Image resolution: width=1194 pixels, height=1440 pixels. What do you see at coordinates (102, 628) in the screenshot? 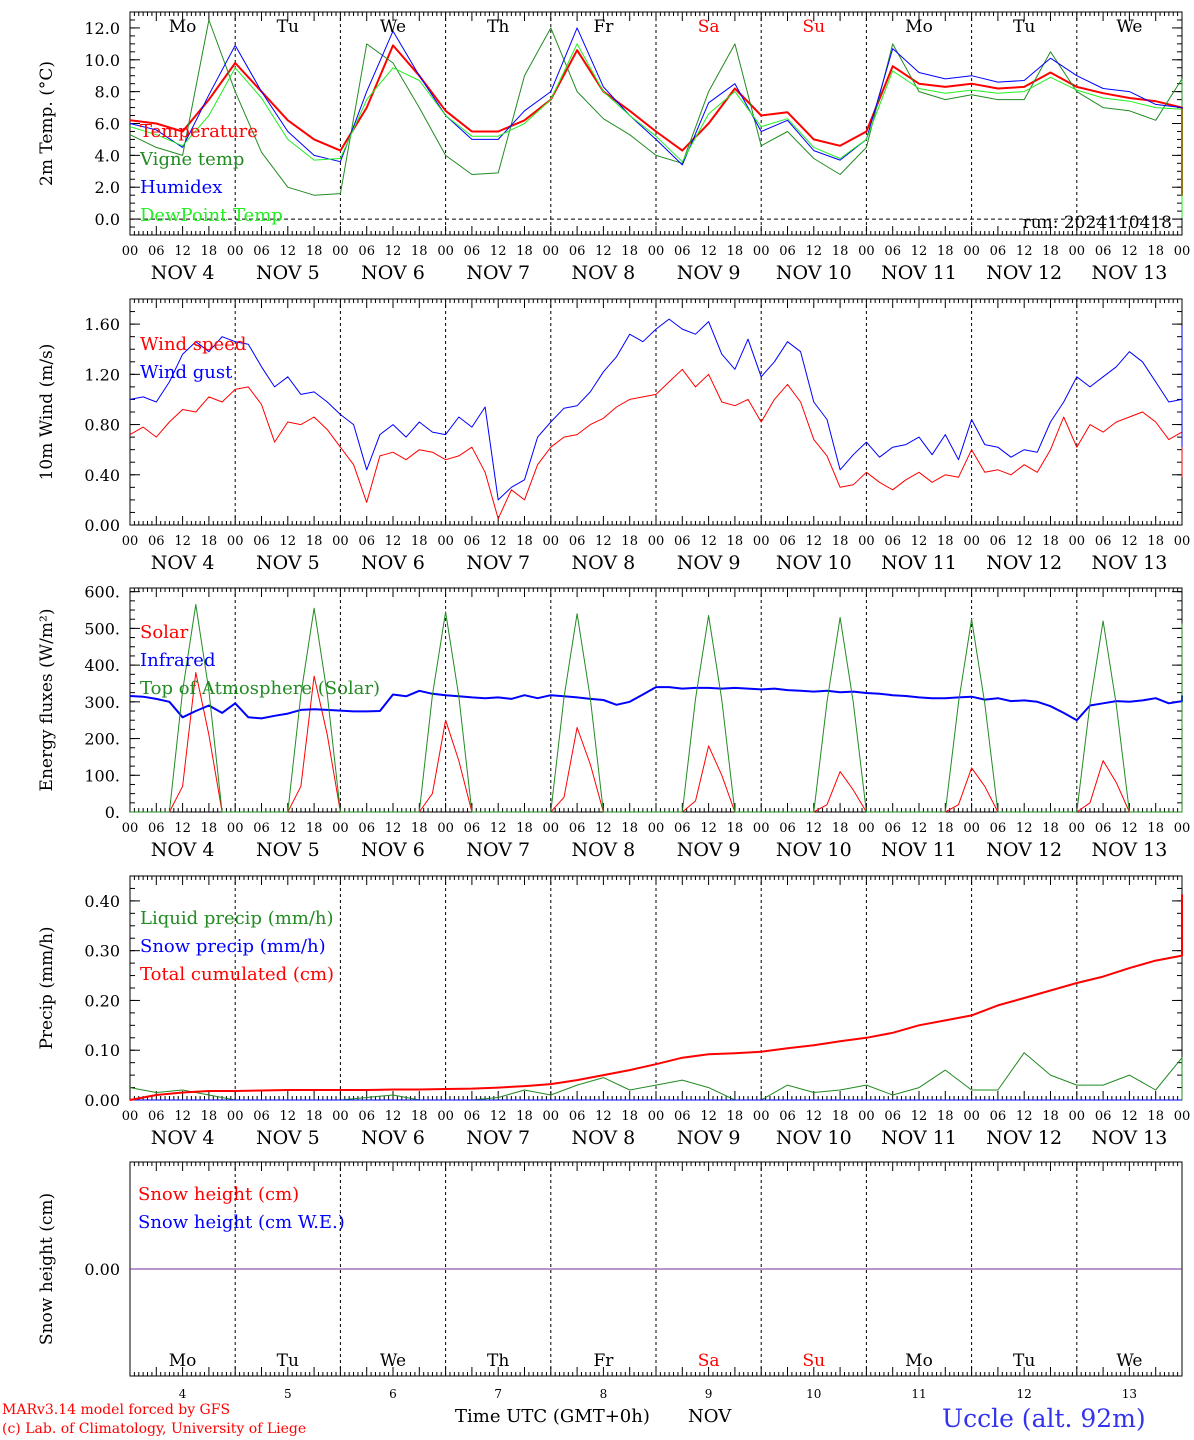
I see `y-tick-label: 500.` at bounding box center [102, 628].